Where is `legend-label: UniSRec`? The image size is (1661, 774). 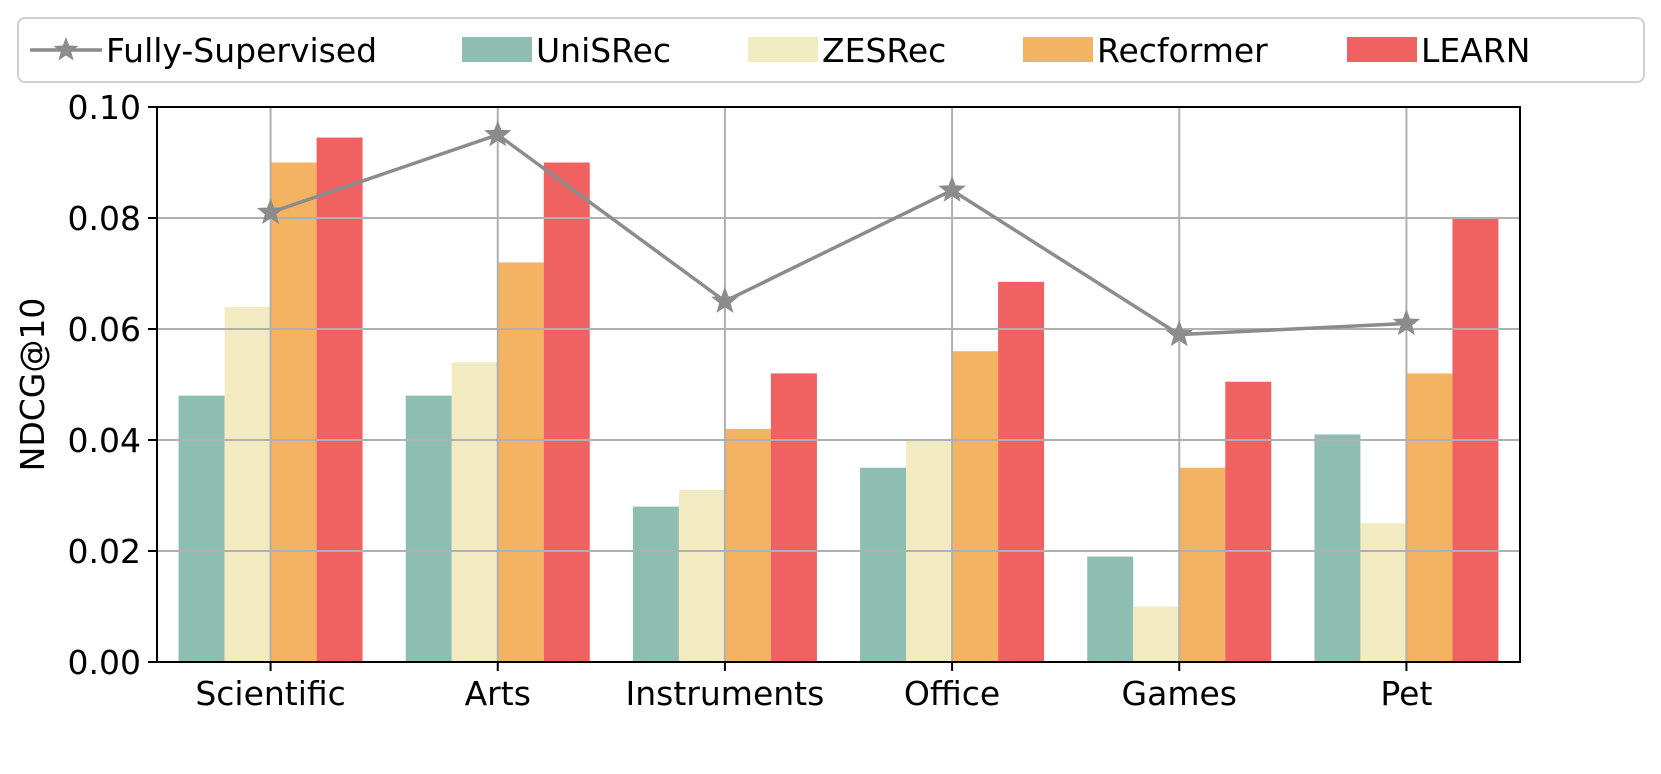 legend-label: UniSRec is located at coordinates (603, 50).